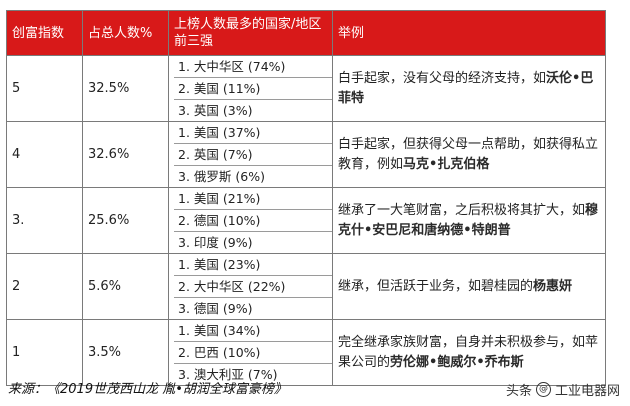 The image size is (630, 406). What do you see at coordinates (466, 88) in the screenshot?
I see `example-person-name: 沃伦•巴菲特` at bounding box center [466, 88].